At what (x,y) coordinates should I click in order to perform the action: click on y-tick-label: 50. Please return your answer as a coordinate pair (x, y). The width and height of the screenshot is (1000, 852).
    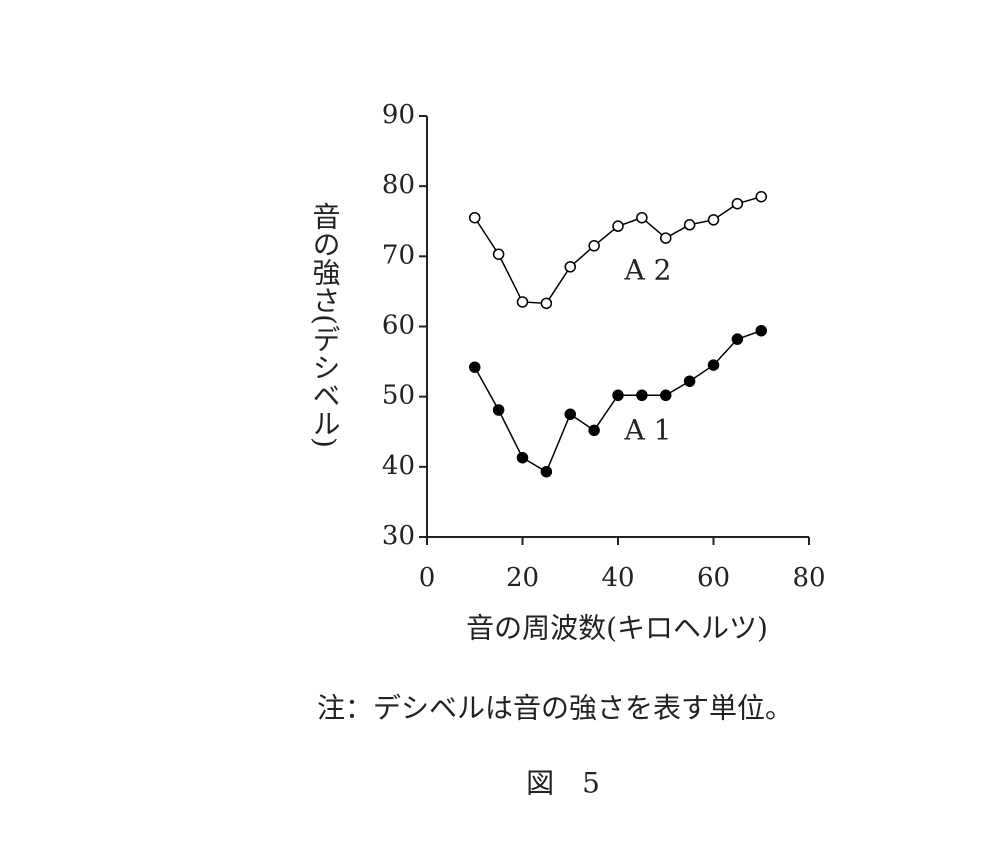
    Looking at the image, I should click on (398, 396).